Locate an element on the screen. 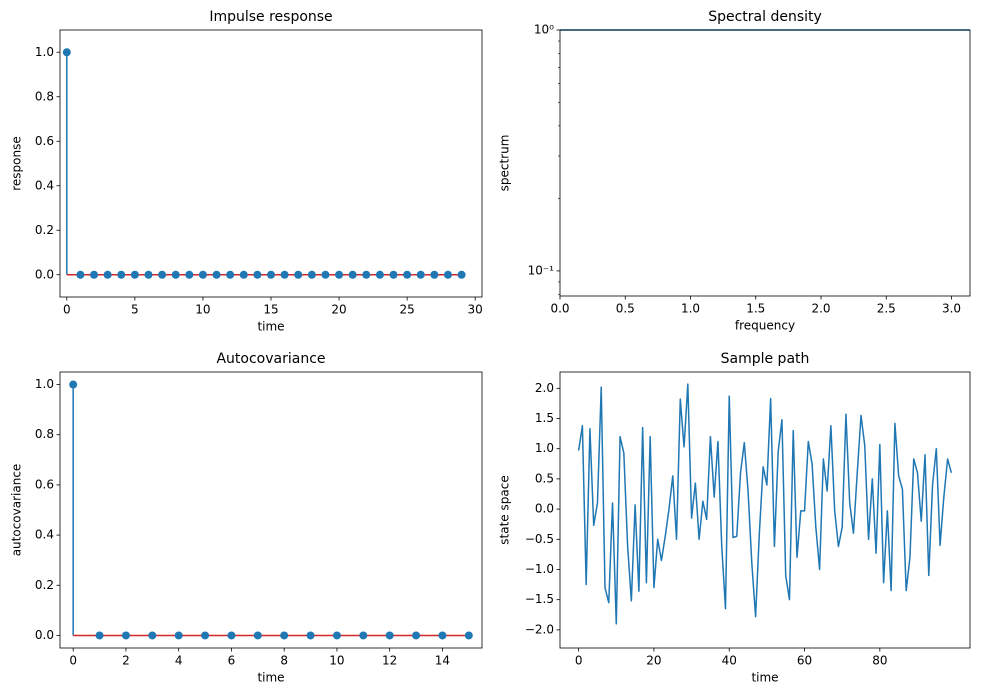 This screenshot has width=989, height=690. line is located at coordinates (765, 504).